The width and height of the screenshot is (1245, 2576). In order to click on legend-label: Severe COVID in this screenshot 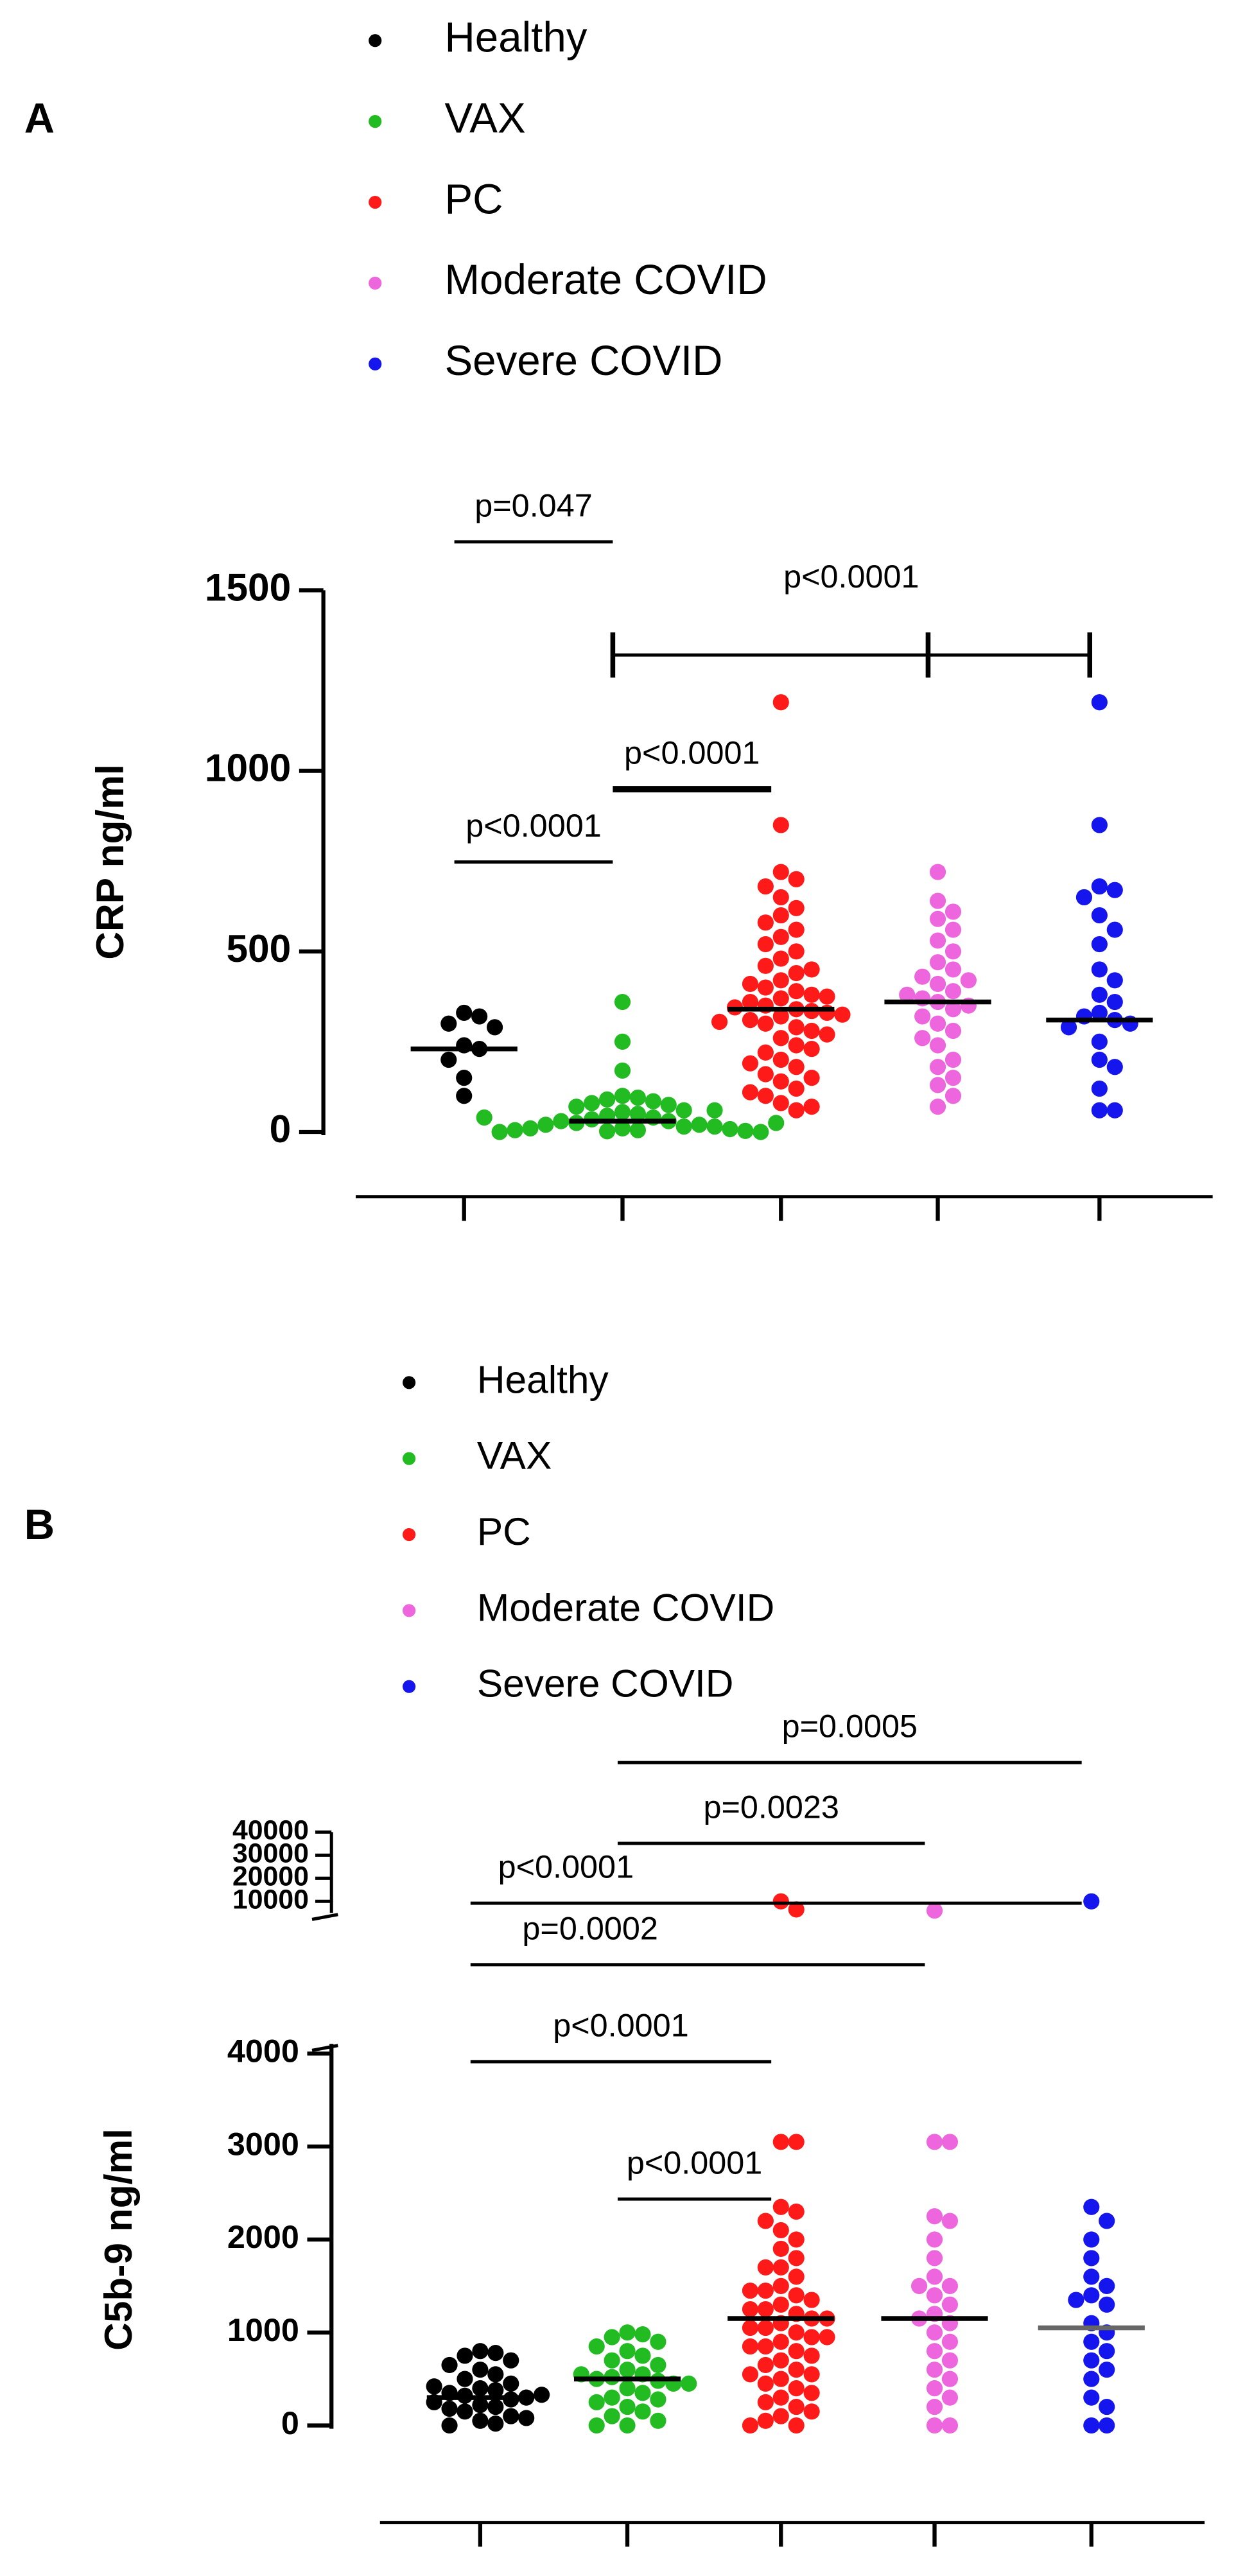, I will do `click(584, 360)`.